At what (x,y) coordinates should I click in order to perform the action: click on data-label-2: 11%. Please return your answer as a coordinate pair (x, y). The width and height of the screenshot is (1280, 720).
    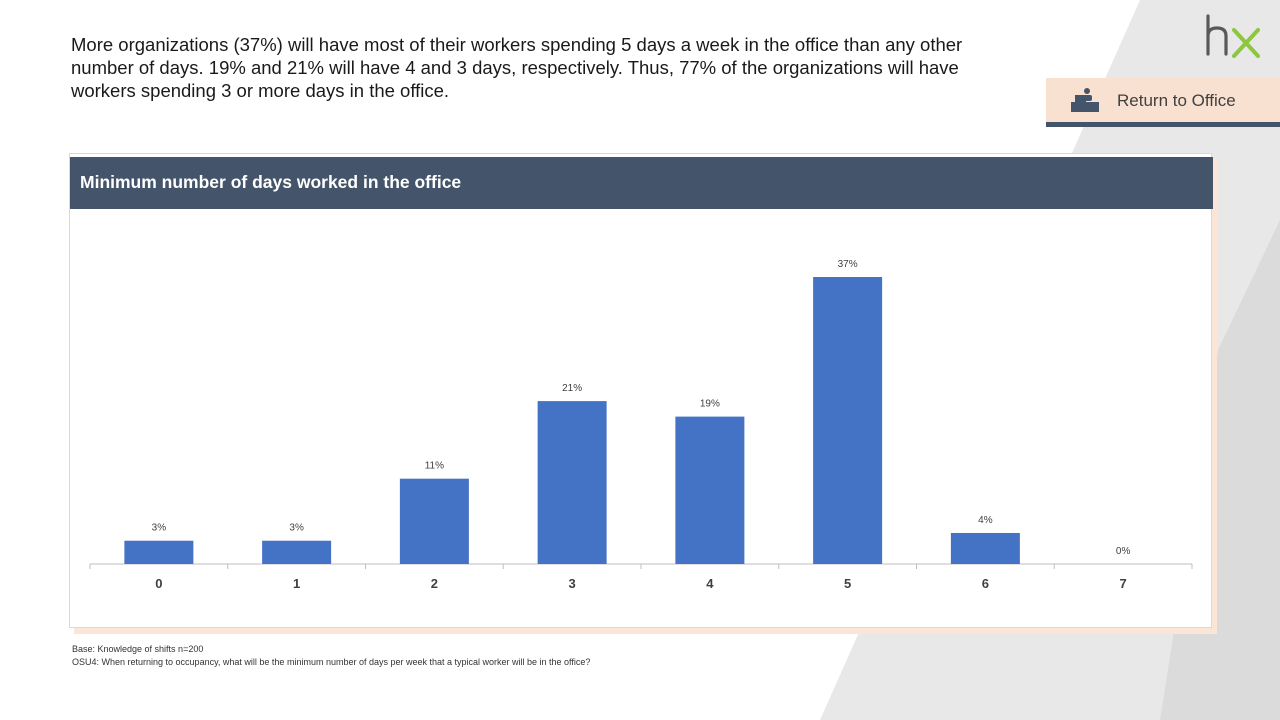
    Looking at the image, I should click on (434, 466).